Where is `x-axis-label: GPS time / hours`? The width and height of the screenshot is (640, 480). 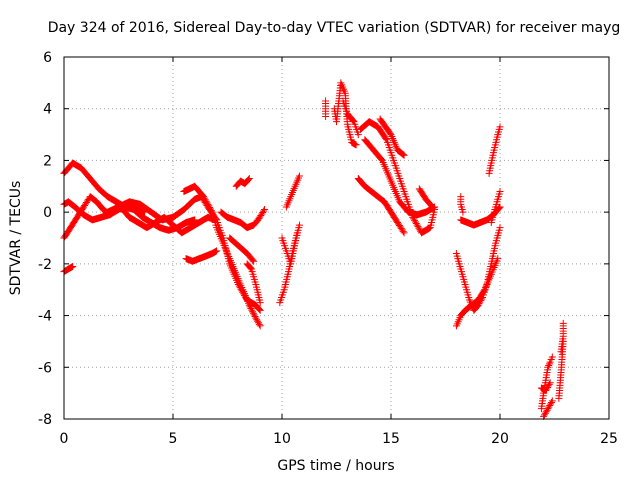 x-axis-label: GPS time / hours is located at coordinates (335, 466).